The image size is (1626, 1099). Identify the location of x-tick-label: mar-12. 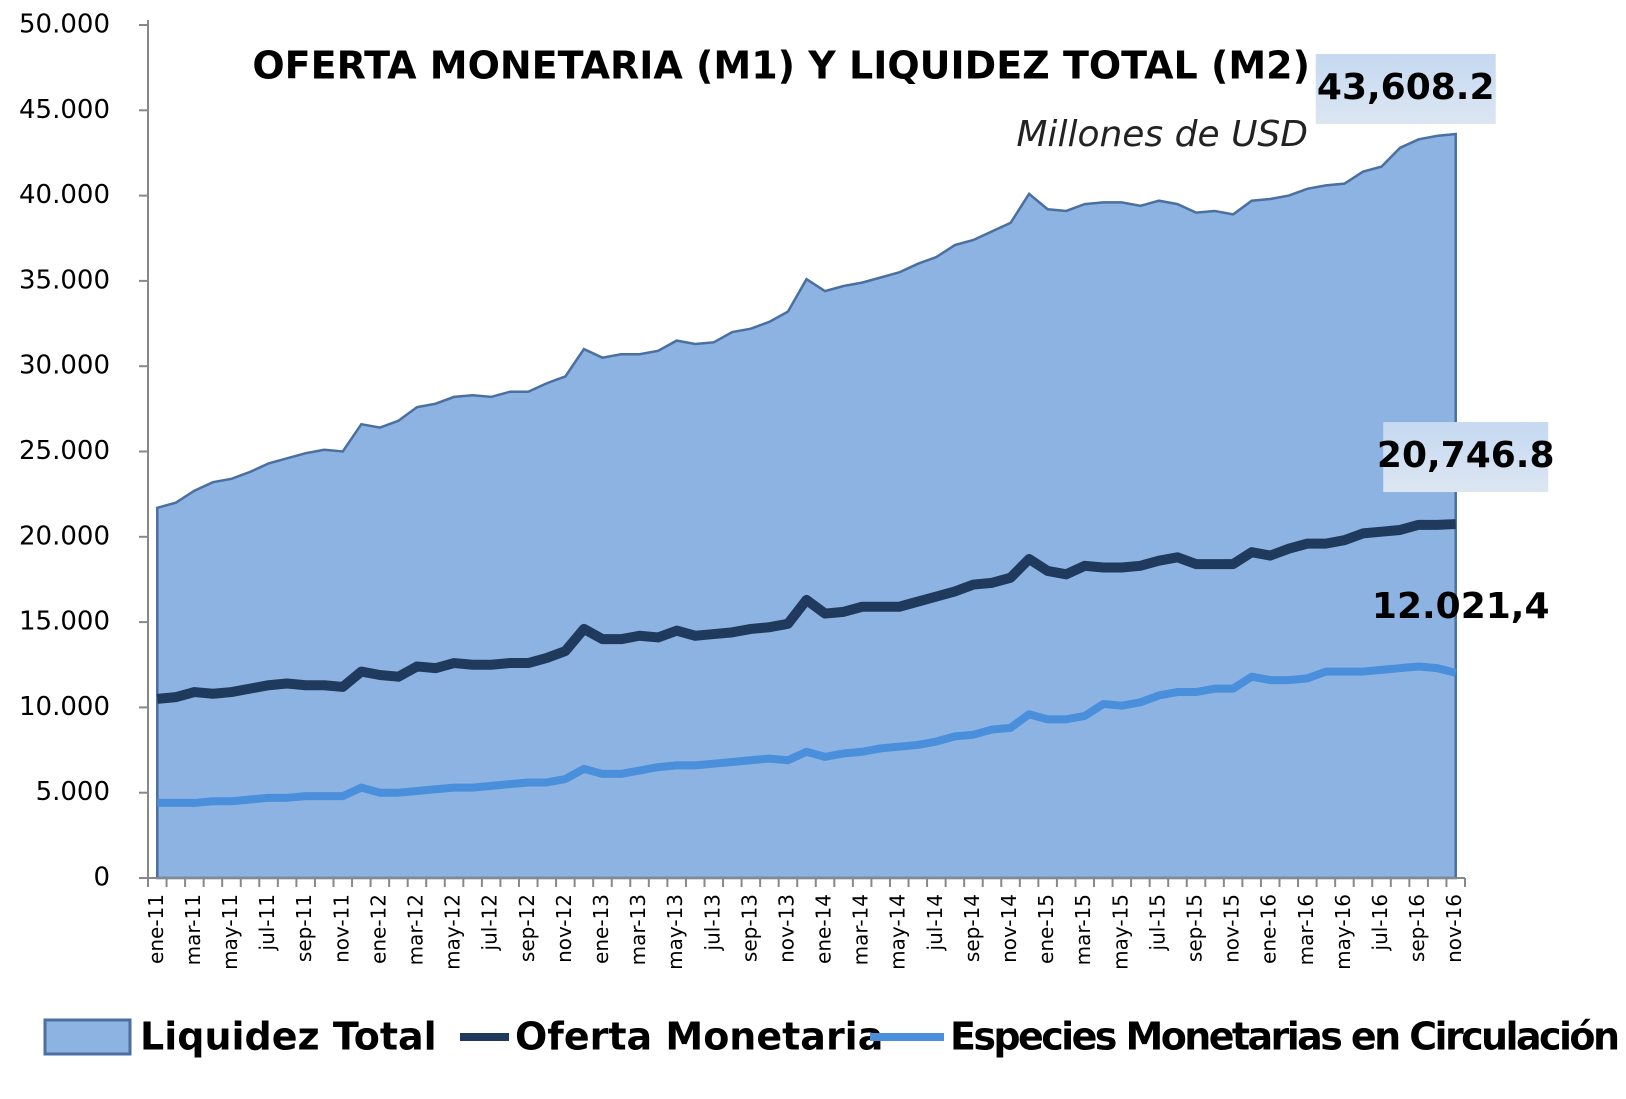
(415, 929).